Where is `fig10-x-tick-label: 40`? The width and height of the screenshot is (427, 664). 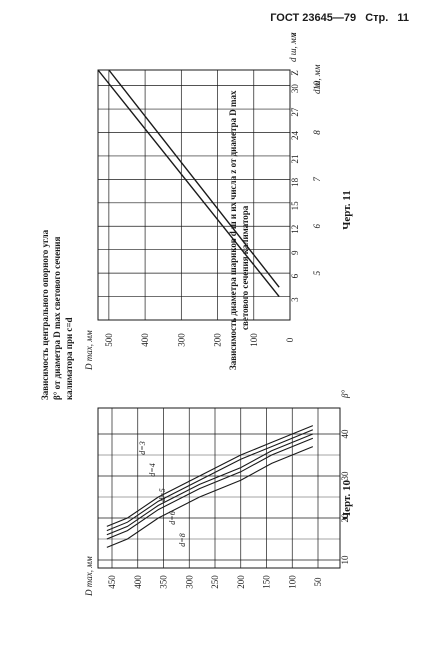 fig10-x-tick-label: 40 is located at coordinates (345, 434).